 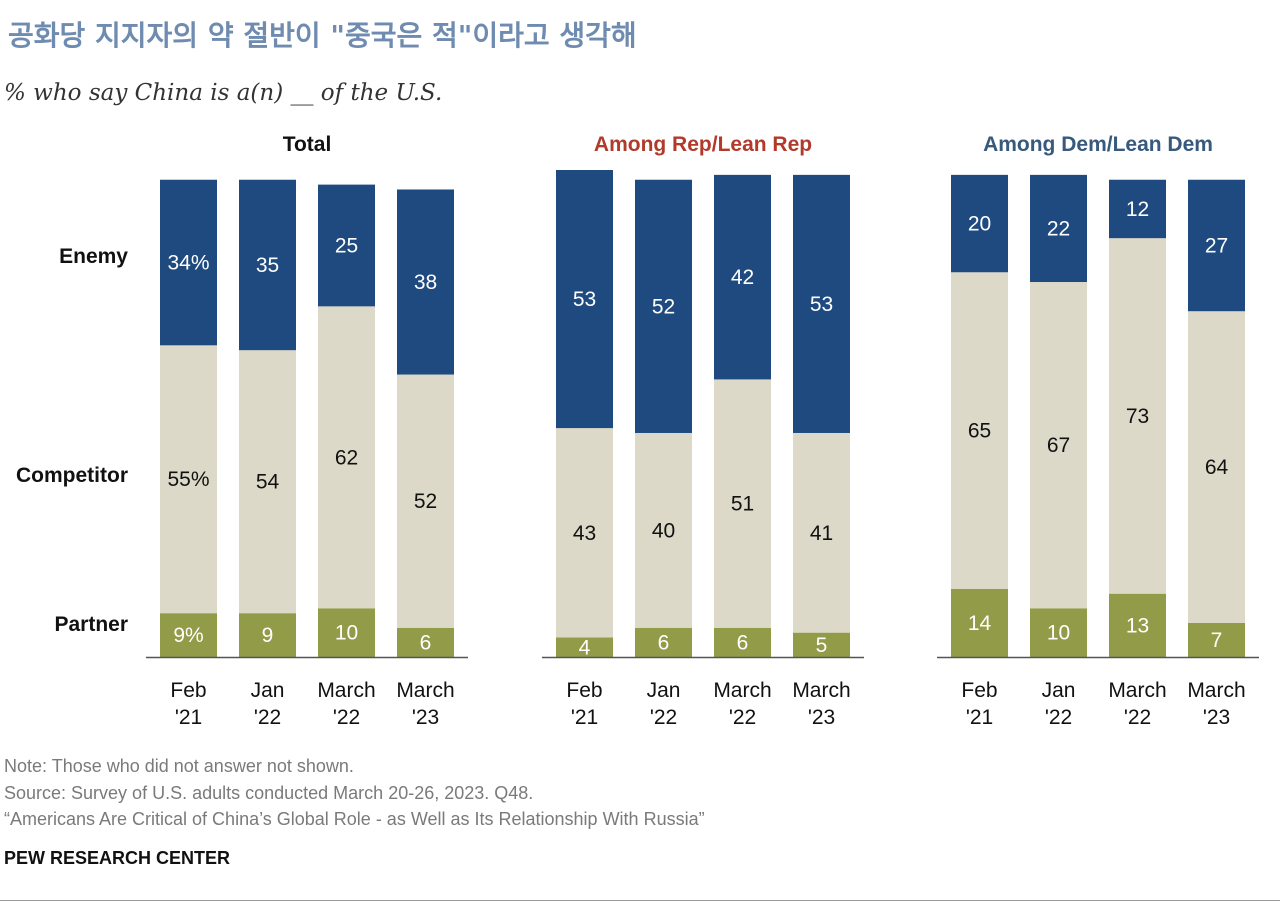 I want to click on data-label-enemy: 20, so click(x=979, y=224).